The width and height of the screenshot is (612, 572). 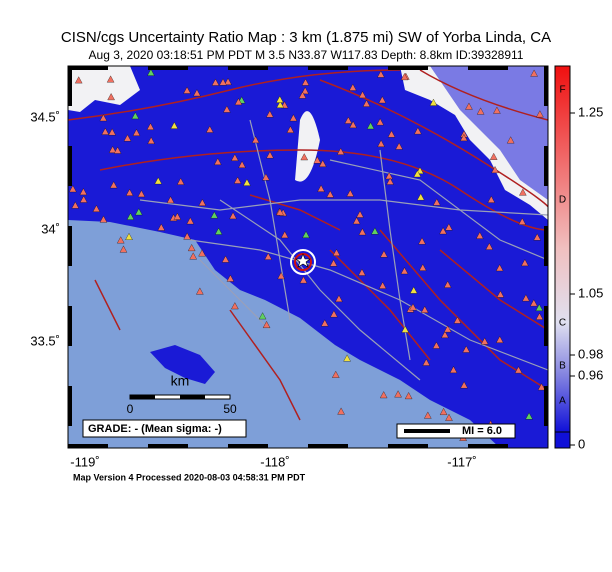 I want to click on grade-letter: D, so click(x=562, y=200).